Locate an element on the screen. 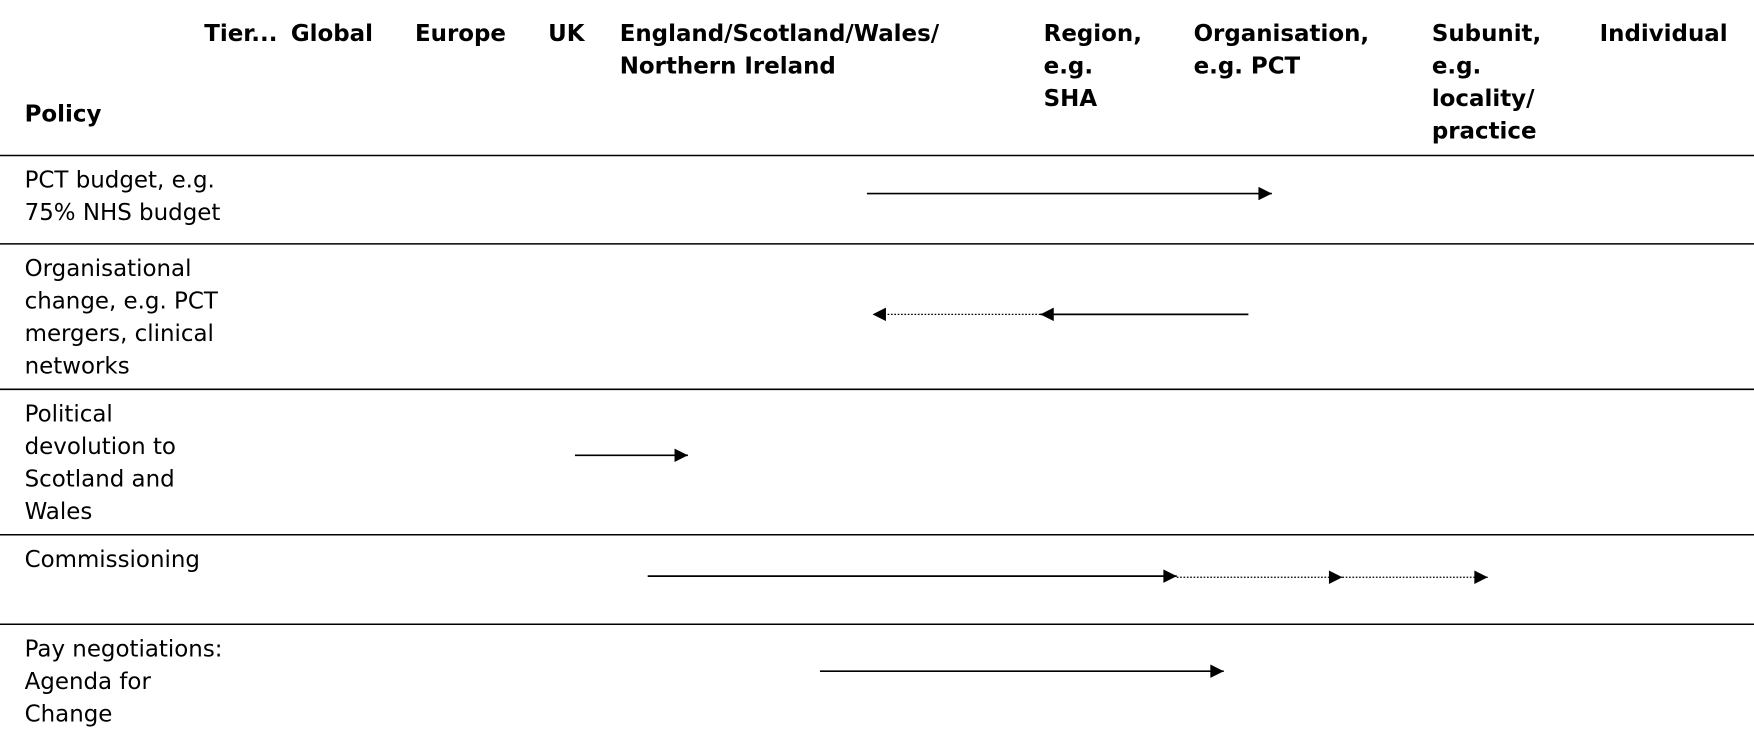  column-header: Subunit, is located at coordinates (1486, 34).